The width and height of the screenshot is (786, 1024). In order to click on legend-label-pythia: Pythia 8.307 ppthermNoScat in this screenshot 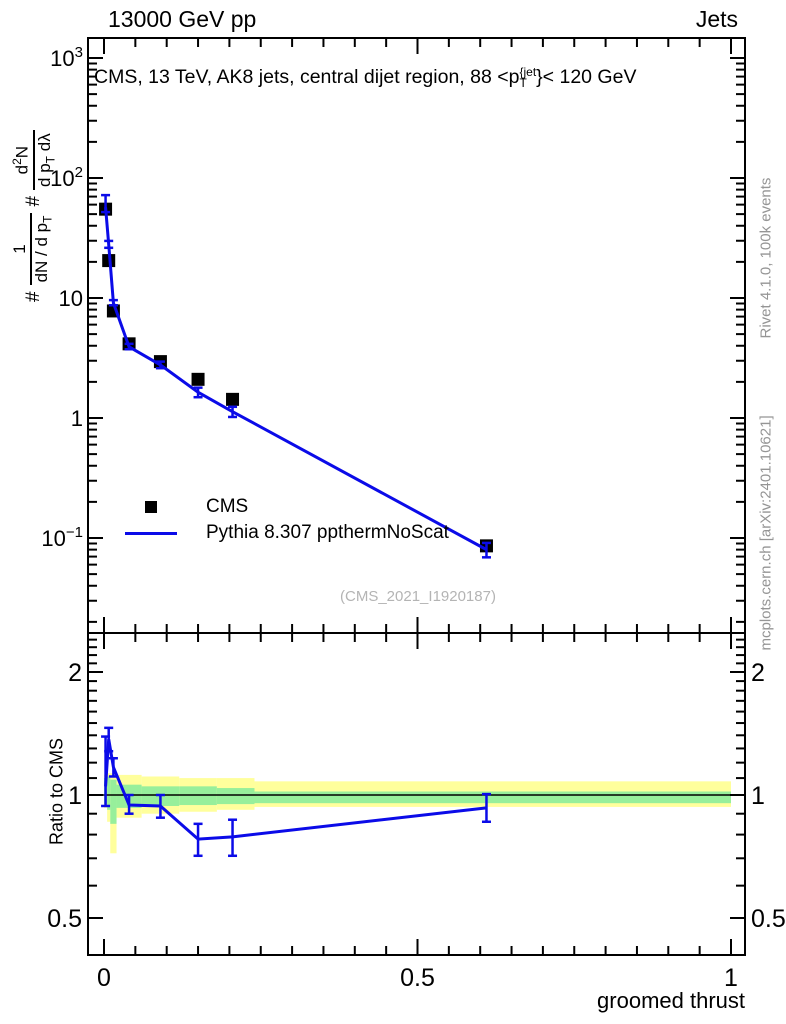, I will do `click(327, 532)`.